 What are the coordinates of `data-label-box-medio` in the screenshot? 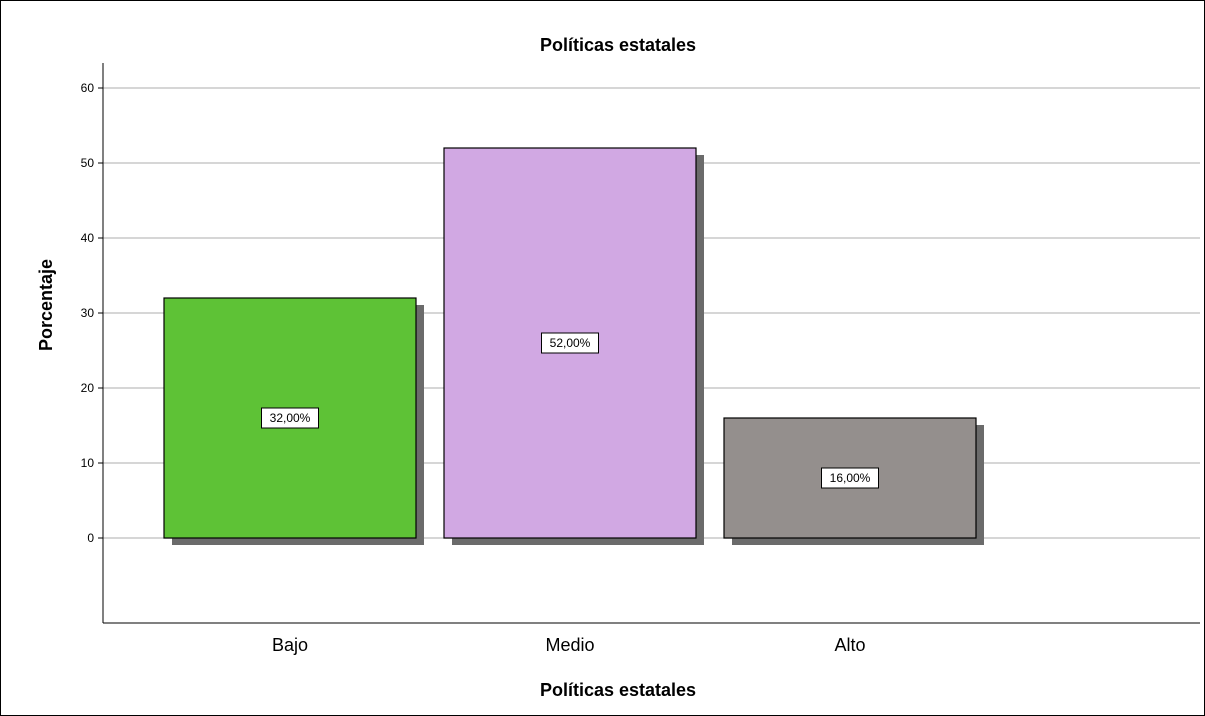 It's located at (570, 343).